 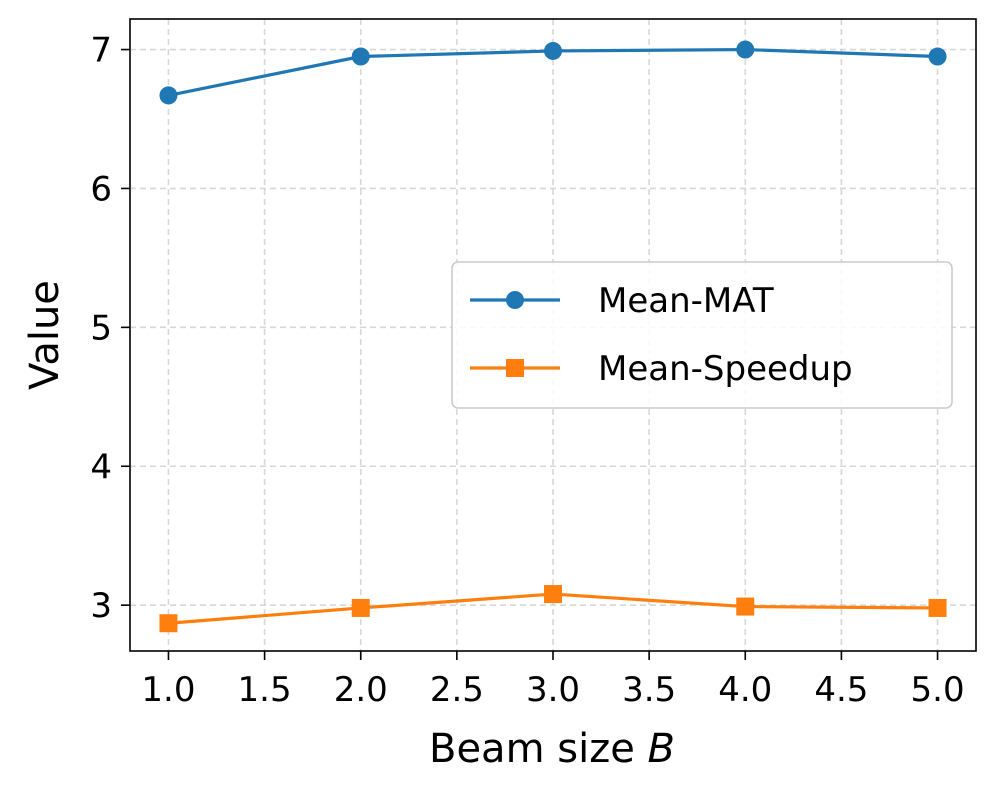 I want to click on y-axis-label: Value, so click(x=45, y=335).